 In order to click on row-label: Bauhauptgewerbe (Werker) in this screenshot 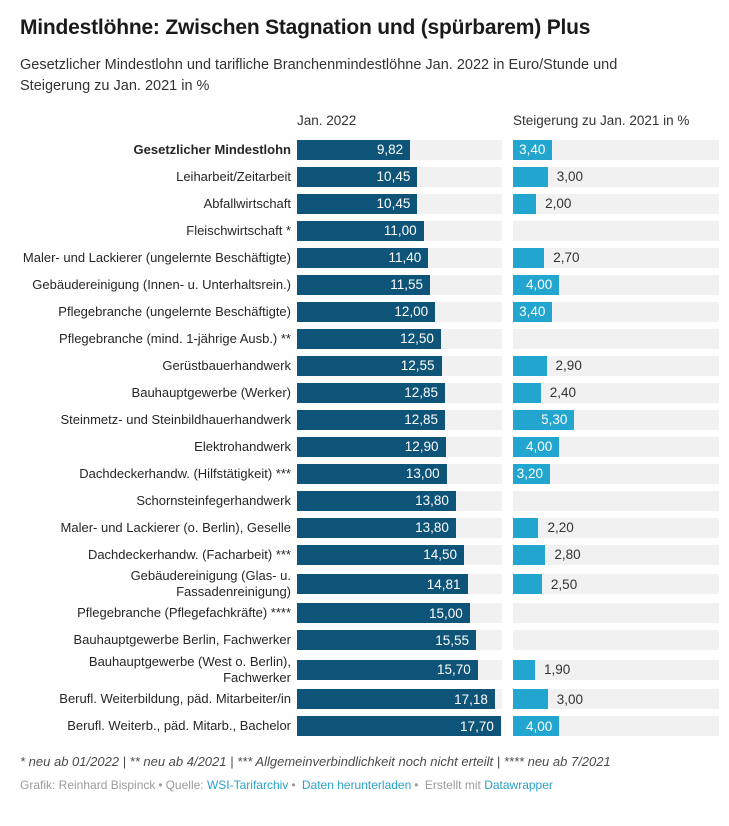, I will do `click(211, 392)`.